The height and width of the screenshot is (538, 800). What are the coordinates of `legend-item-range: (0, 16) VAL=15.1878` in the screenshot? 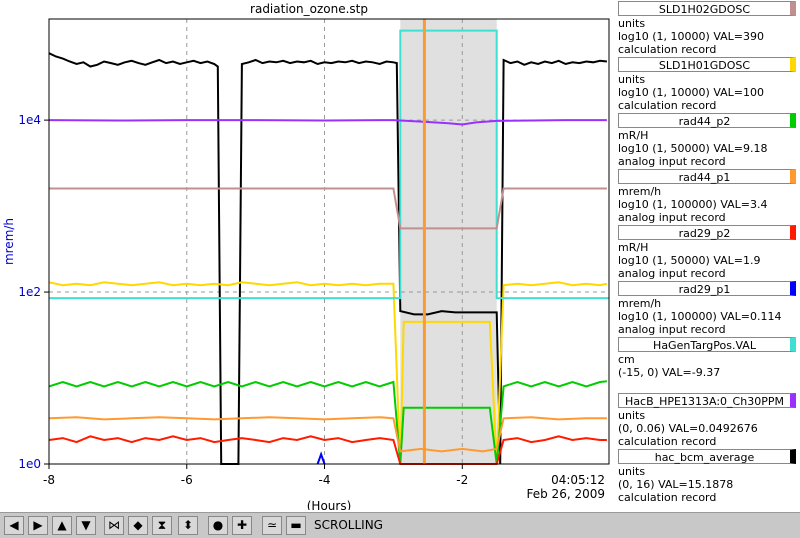 It's located at (676, 484).